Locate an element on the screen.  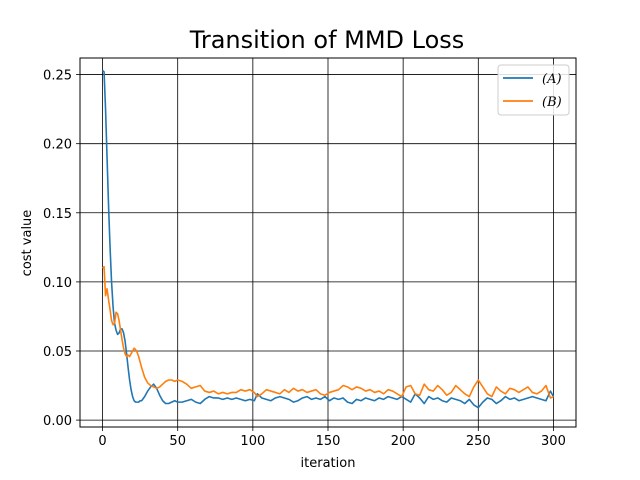
chart-title: Transition of MMD Loss is located at coordinates (327, 40).